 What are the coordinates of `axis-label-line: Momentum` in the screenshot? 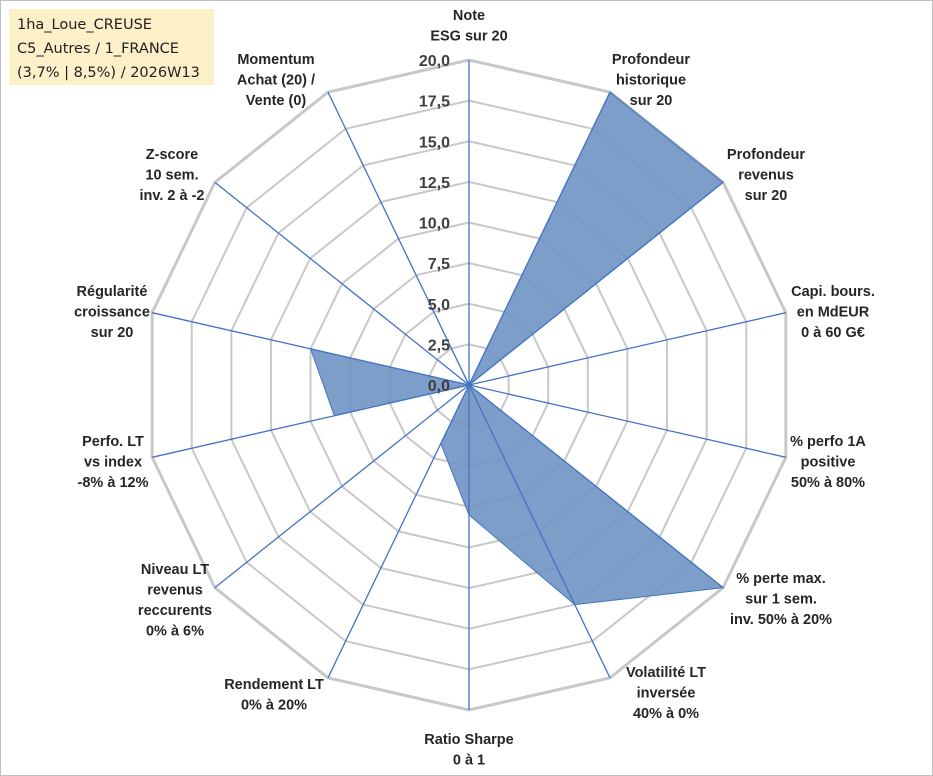 It's located at (275, 60).